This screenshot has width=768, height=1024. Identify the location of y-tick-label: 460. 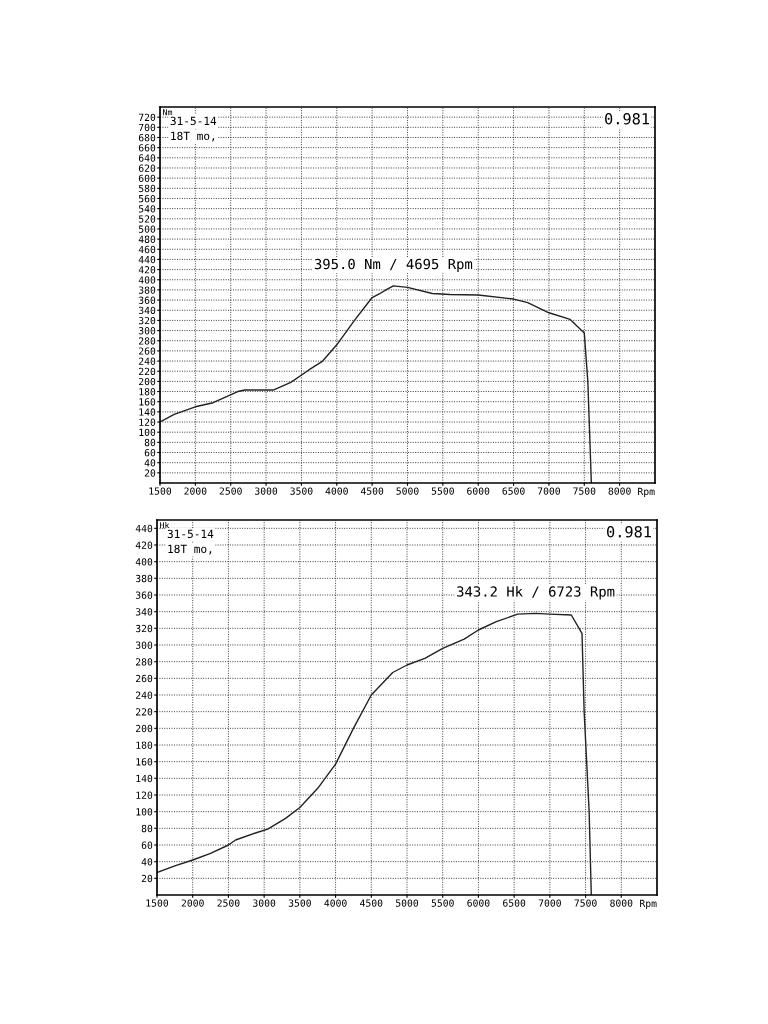
(147, 249).